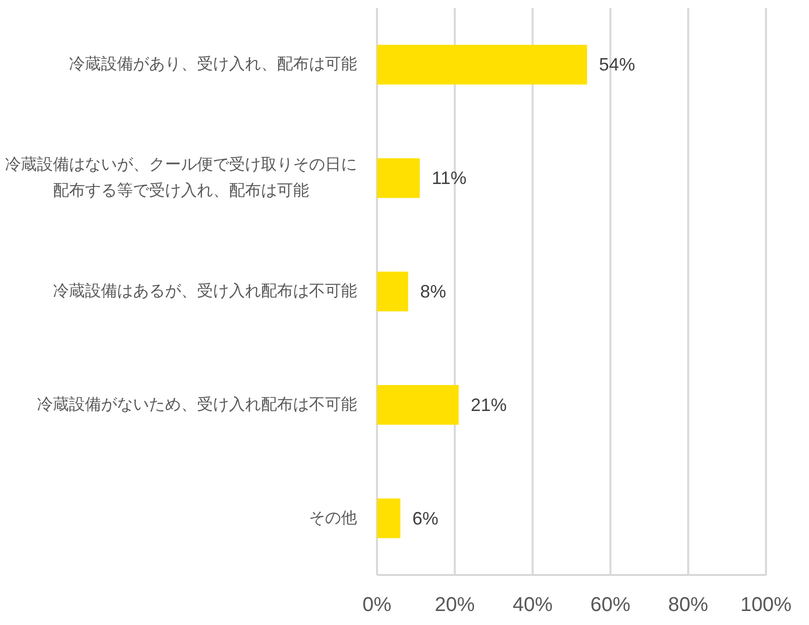  Describe the element at coordinates (377, 605) in the screenshot. I see `x-tick-label: 0%` at that location.